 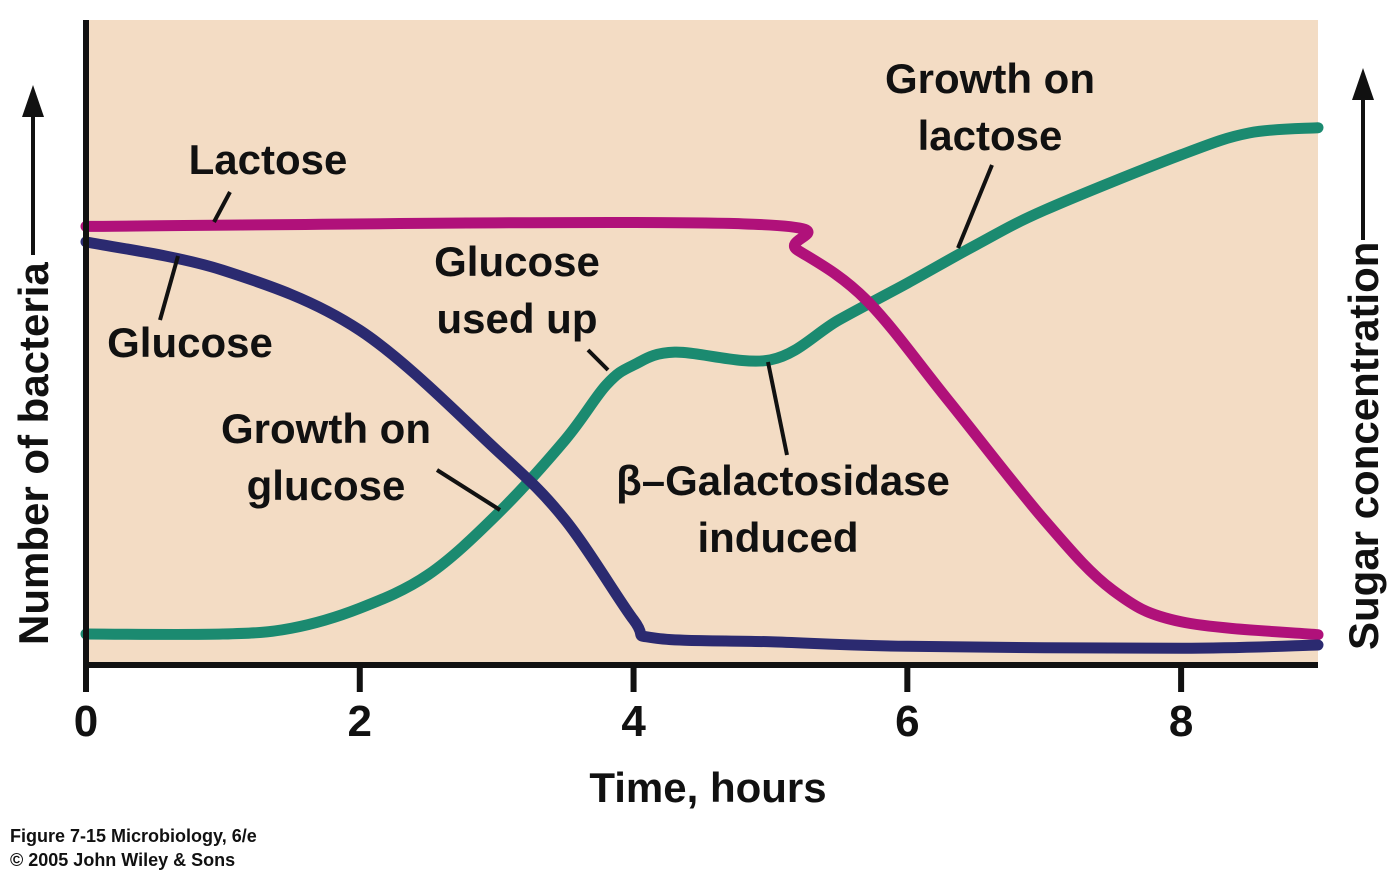 What do you see at coordinates (133, 836) in the screenshot?
I see `caption-figure: Figure 7-15 Microbiology, 6/e` at bounding box center [133, 836].